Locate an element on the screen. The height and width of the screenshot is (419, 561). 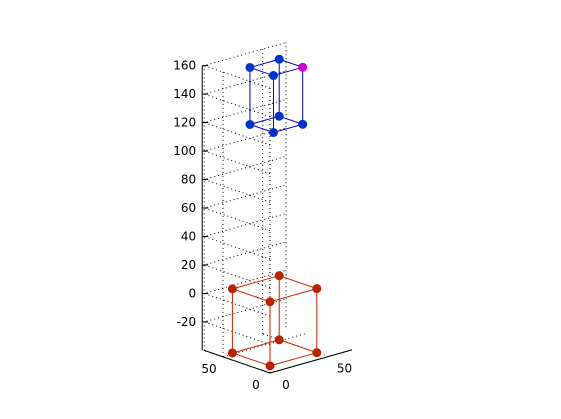
z-tick-label: 160 is located at coordinates (184, 66).